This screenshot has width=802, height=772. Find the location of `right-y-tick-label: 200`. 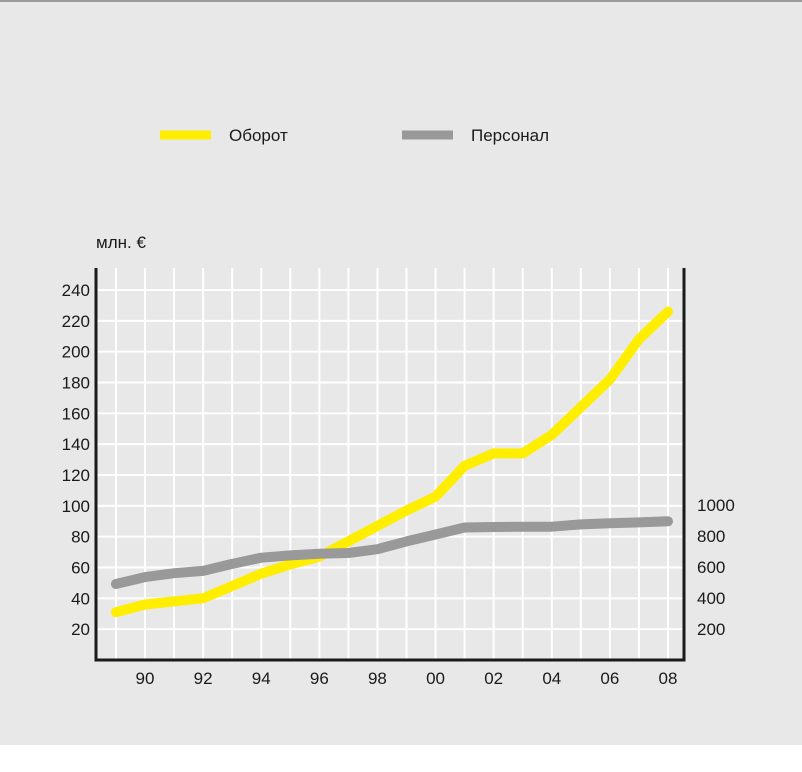

right-y-tick-label: 200 is located at coordinates (711, 629).